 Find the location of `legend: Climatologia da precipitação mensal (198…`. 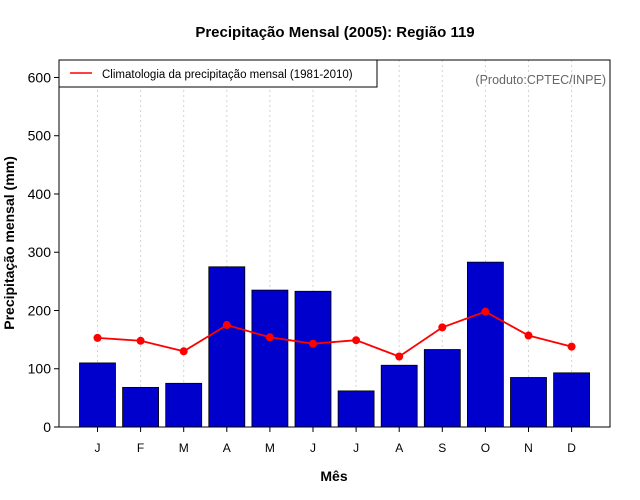

legend: Climatologia da precipitação mensal (198… is located at coordinates (218, 73).